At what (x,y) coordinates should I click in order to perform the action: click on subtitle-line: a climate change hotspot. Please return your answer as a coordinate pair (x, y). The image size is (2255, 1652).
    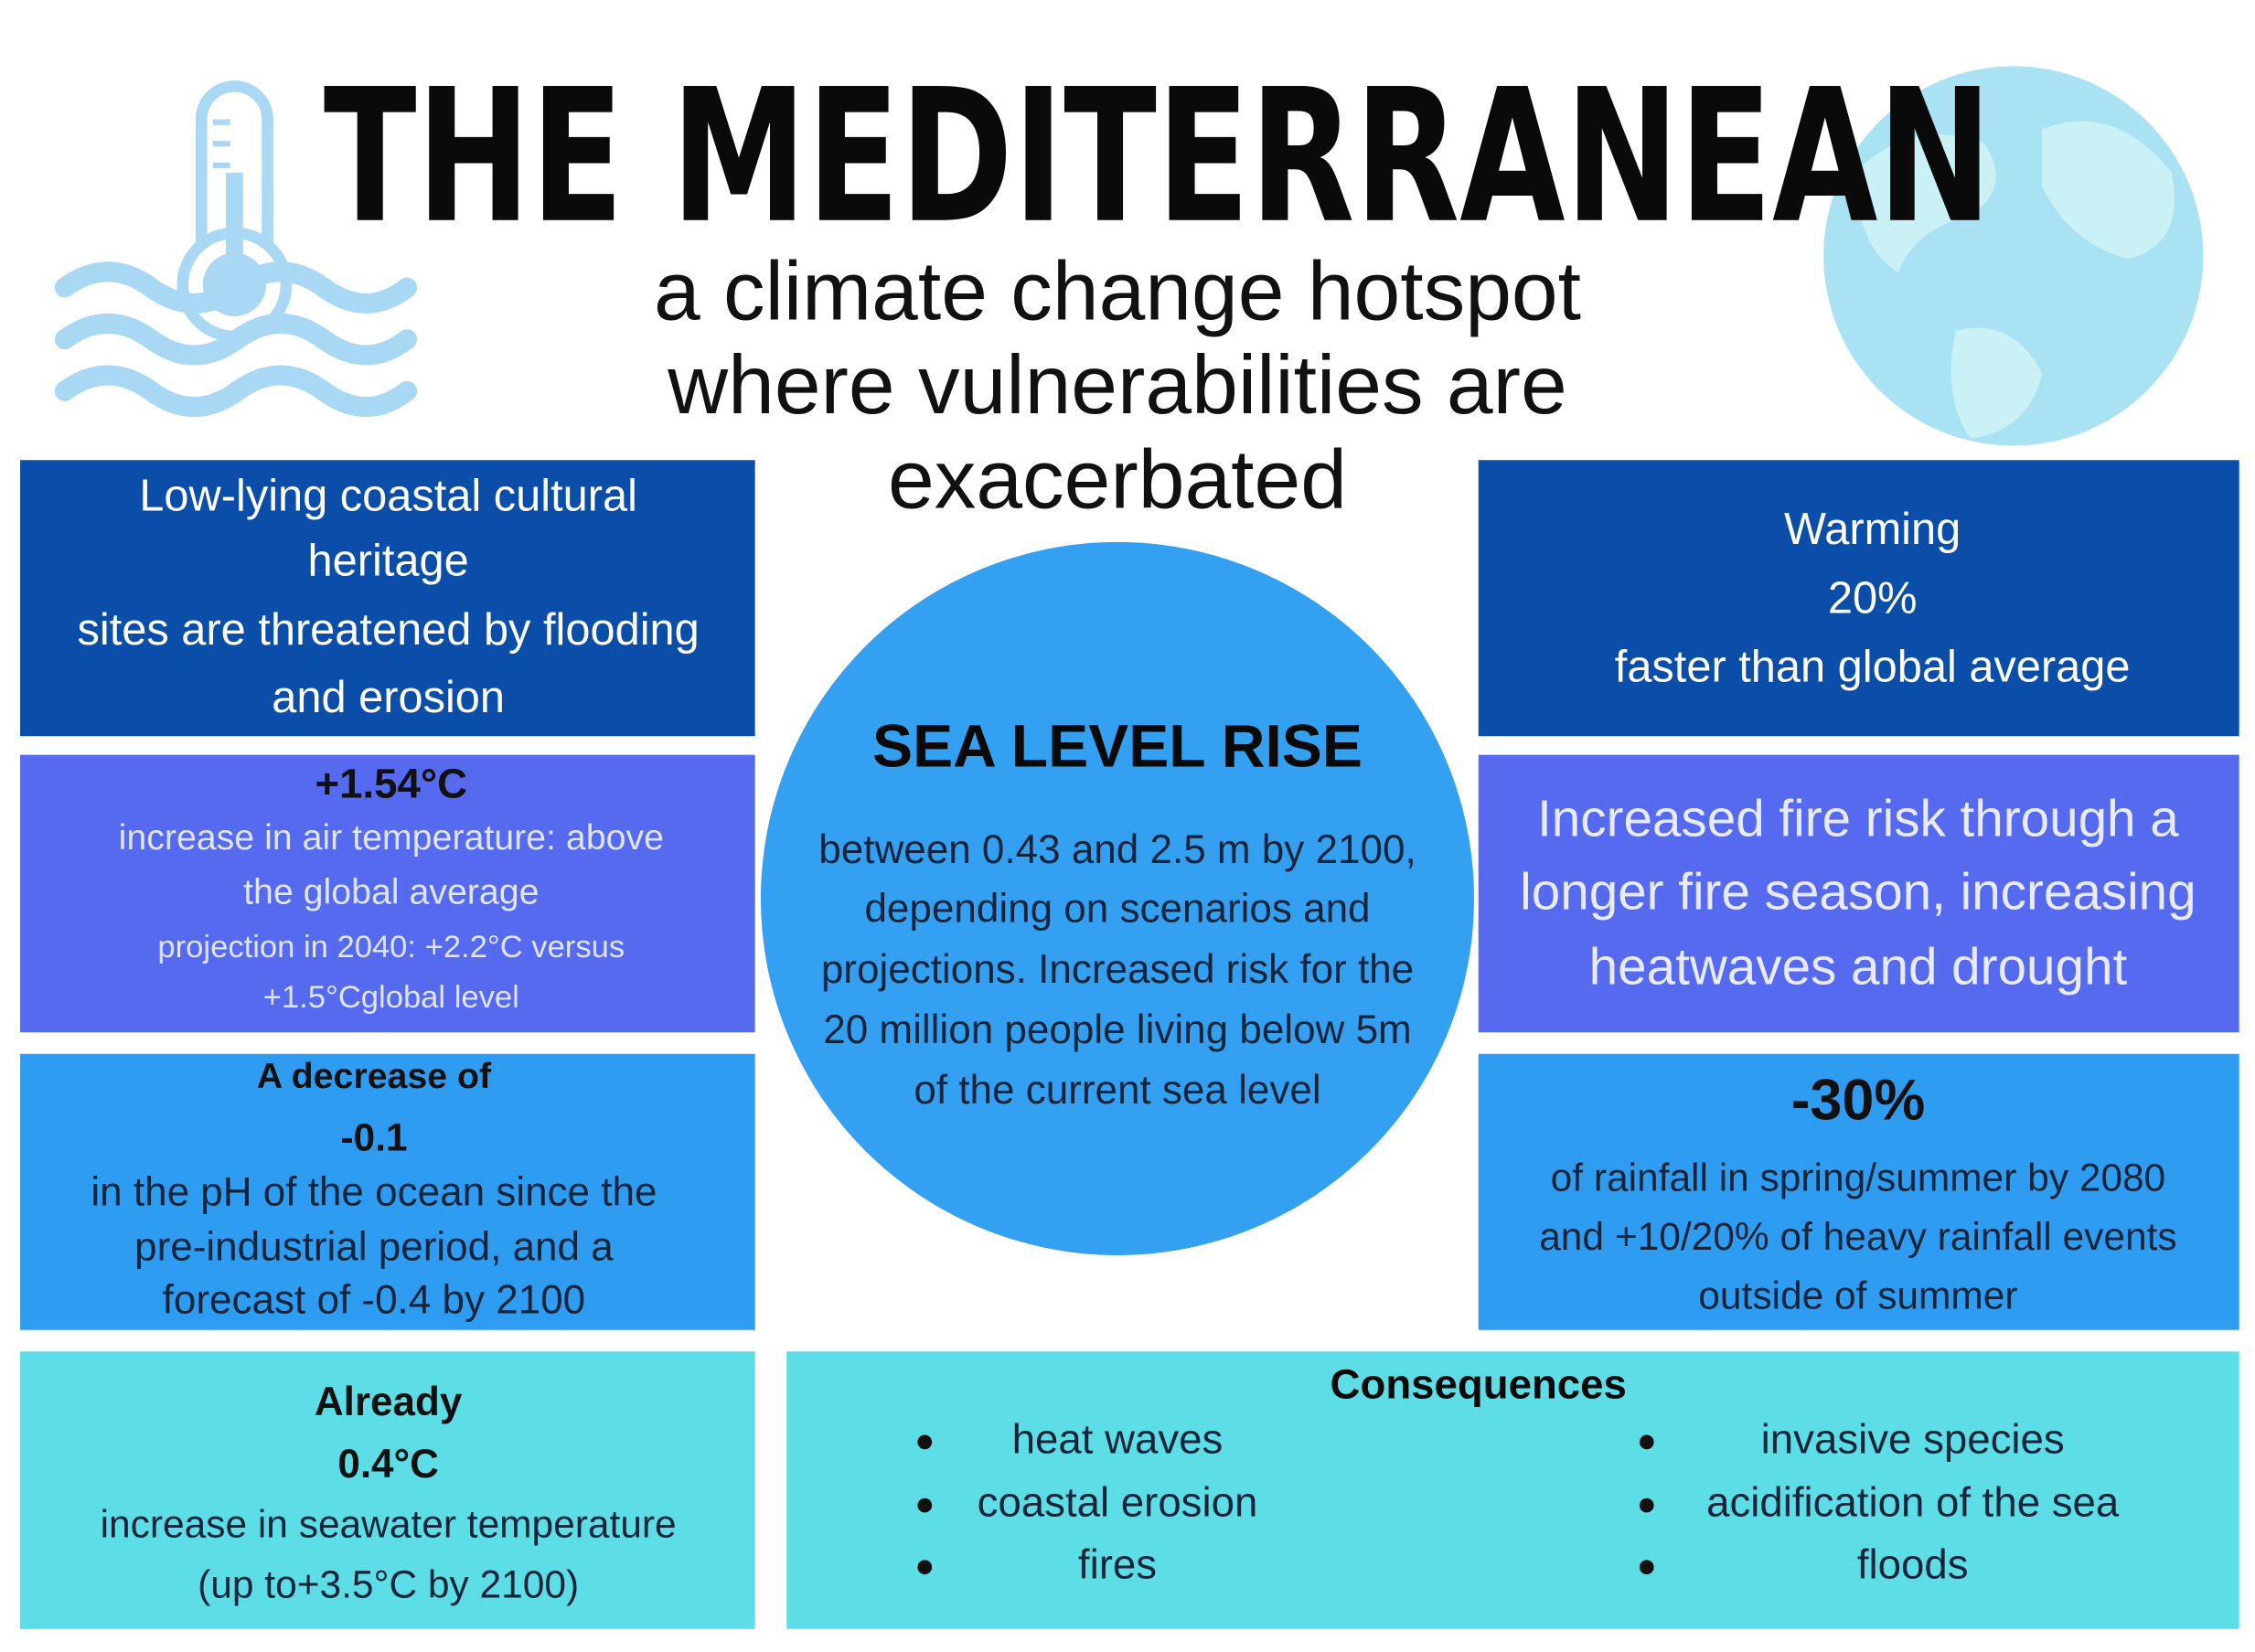
    Looking at the image, I should click on (1117, 292).